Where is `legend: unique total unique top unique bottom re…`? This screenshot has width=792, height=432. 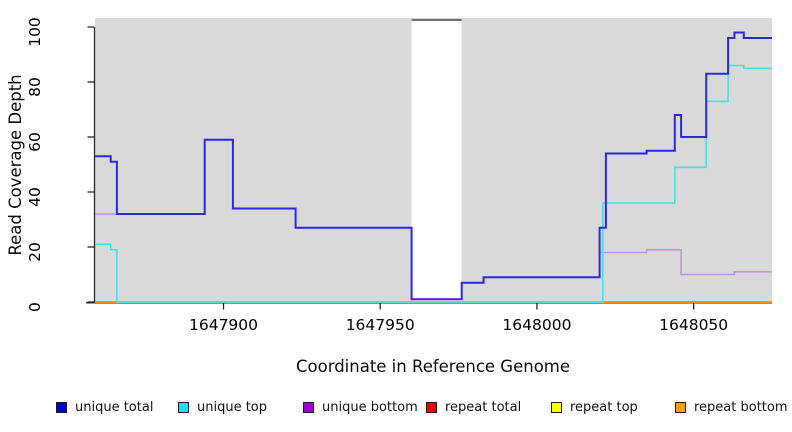
legend: unique total unique top unique bottom re… is located at coordinates (396, 409).